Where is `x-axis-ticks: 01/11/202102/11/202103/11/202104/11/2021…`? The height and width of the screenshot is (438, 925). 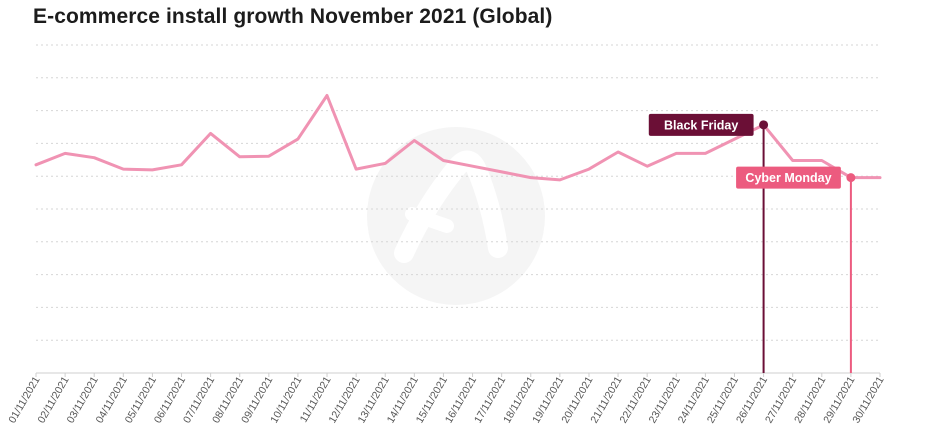 x-axis-ticks: 01/11/202102/11/202103/11/202104/11/2021… is located at coordinates (446, 399).